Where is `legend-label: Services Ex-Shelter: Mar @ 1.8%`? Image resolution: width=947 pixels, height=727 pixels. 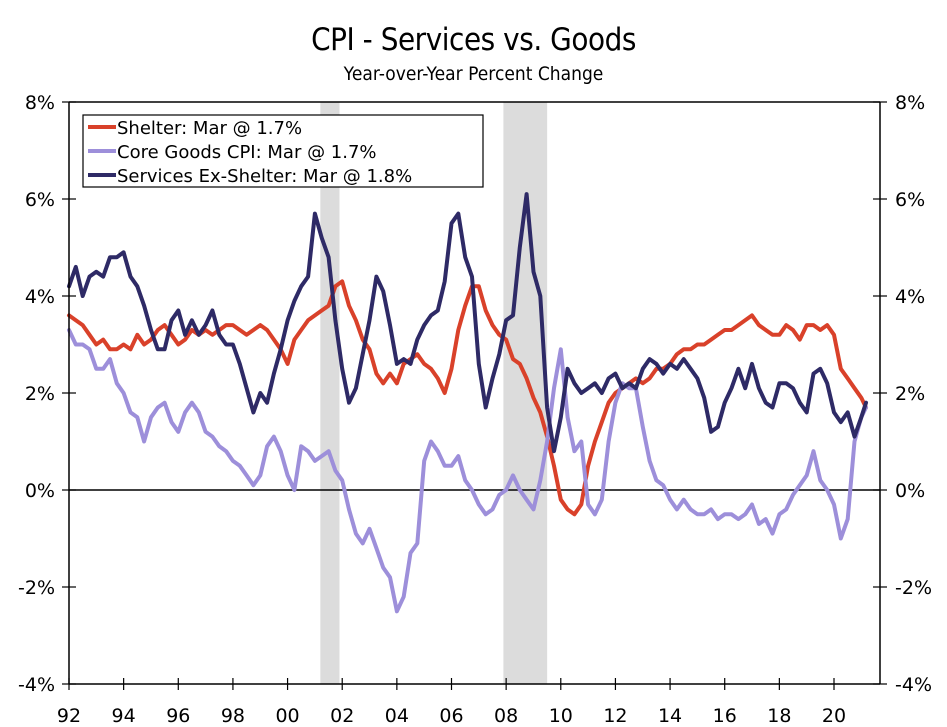 legend-label: Services Ex-Shelter: Mar @ 1.8% is located at coordinates (264, 176).